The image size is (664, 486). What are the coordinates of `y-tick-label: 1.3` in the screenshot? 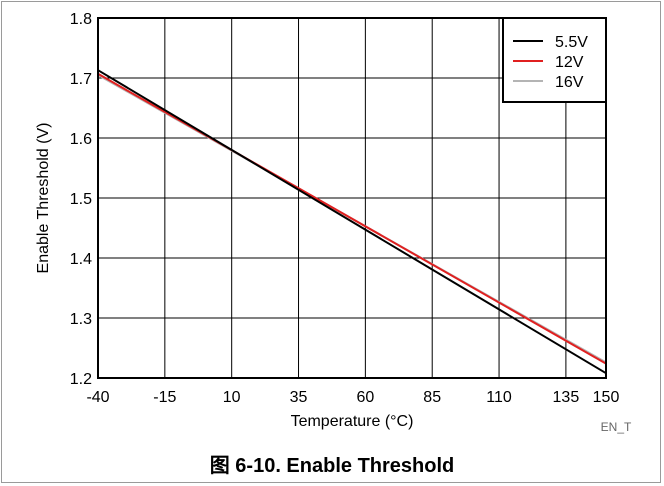 It's located at (81, 319).